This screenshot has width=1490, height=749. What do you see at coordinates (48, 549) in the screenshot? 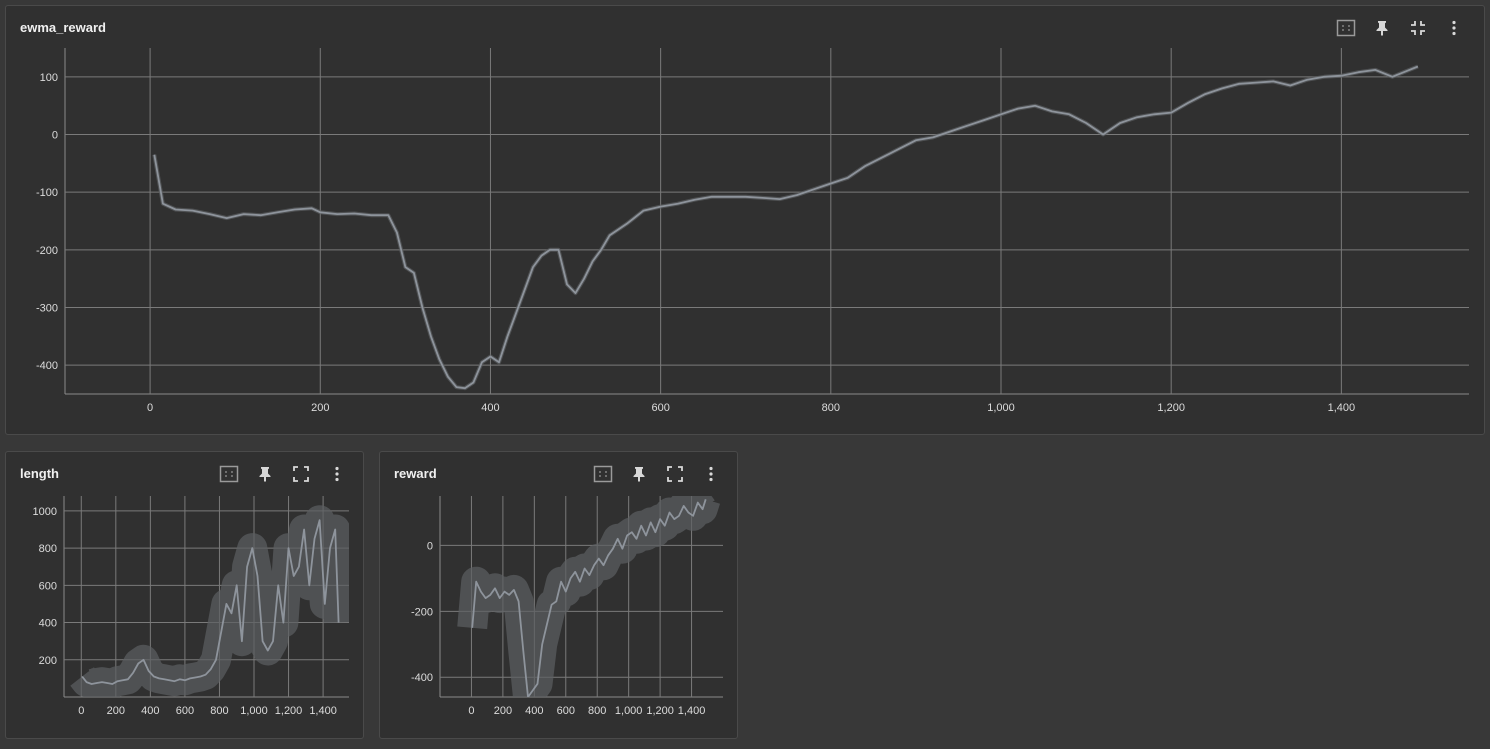
I see `y-tick-label: 800` at bounding box center [48, 549].